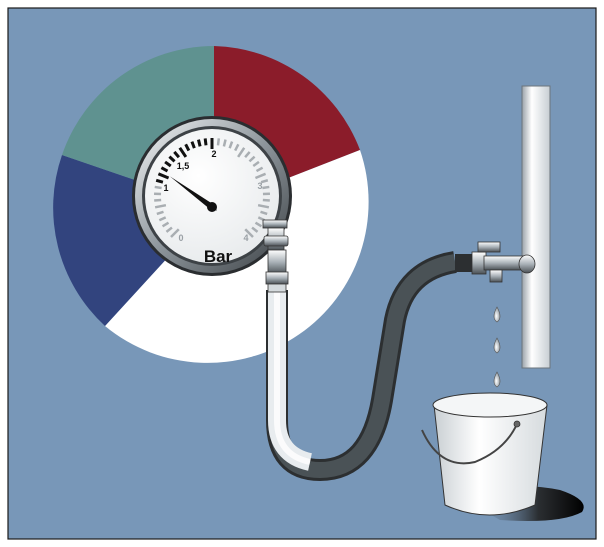 The height and width of the screenshot is (547, 604). What do you see at coordinates (245, 238) in the screenshot?
I see `tick-label-4: 4` at bounding box center [245, 238].